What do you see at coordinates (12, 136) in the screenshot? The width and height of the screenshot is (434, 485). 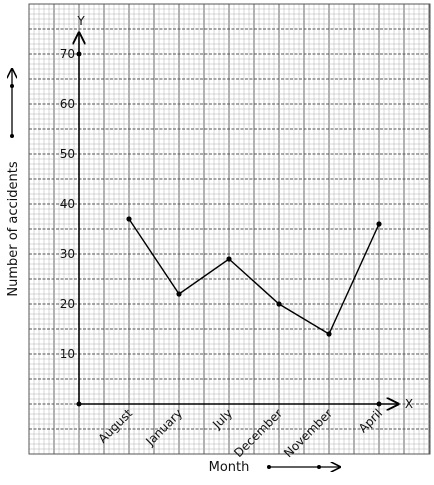 I see `y-label-arrow-dot-start` at bounding box center [12, 136].